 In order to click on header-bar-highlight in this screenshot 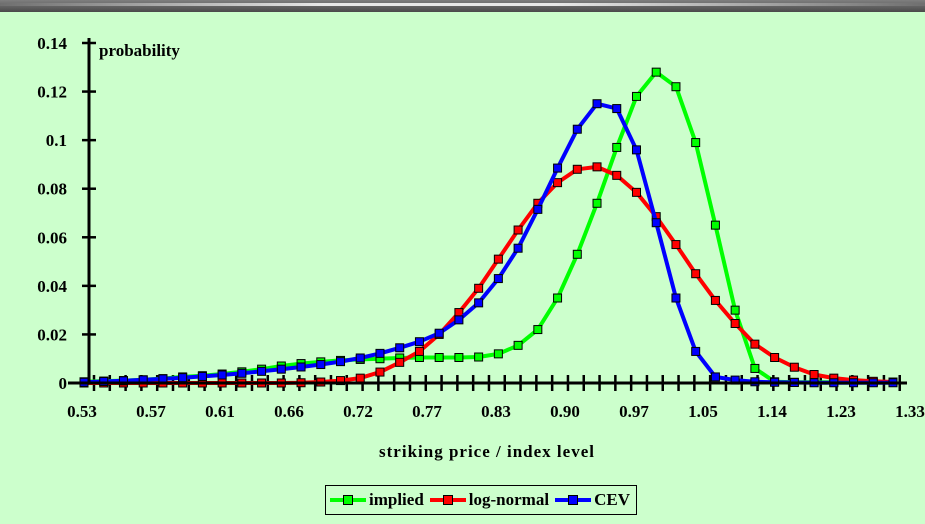, I will do `click(462, 4)`.